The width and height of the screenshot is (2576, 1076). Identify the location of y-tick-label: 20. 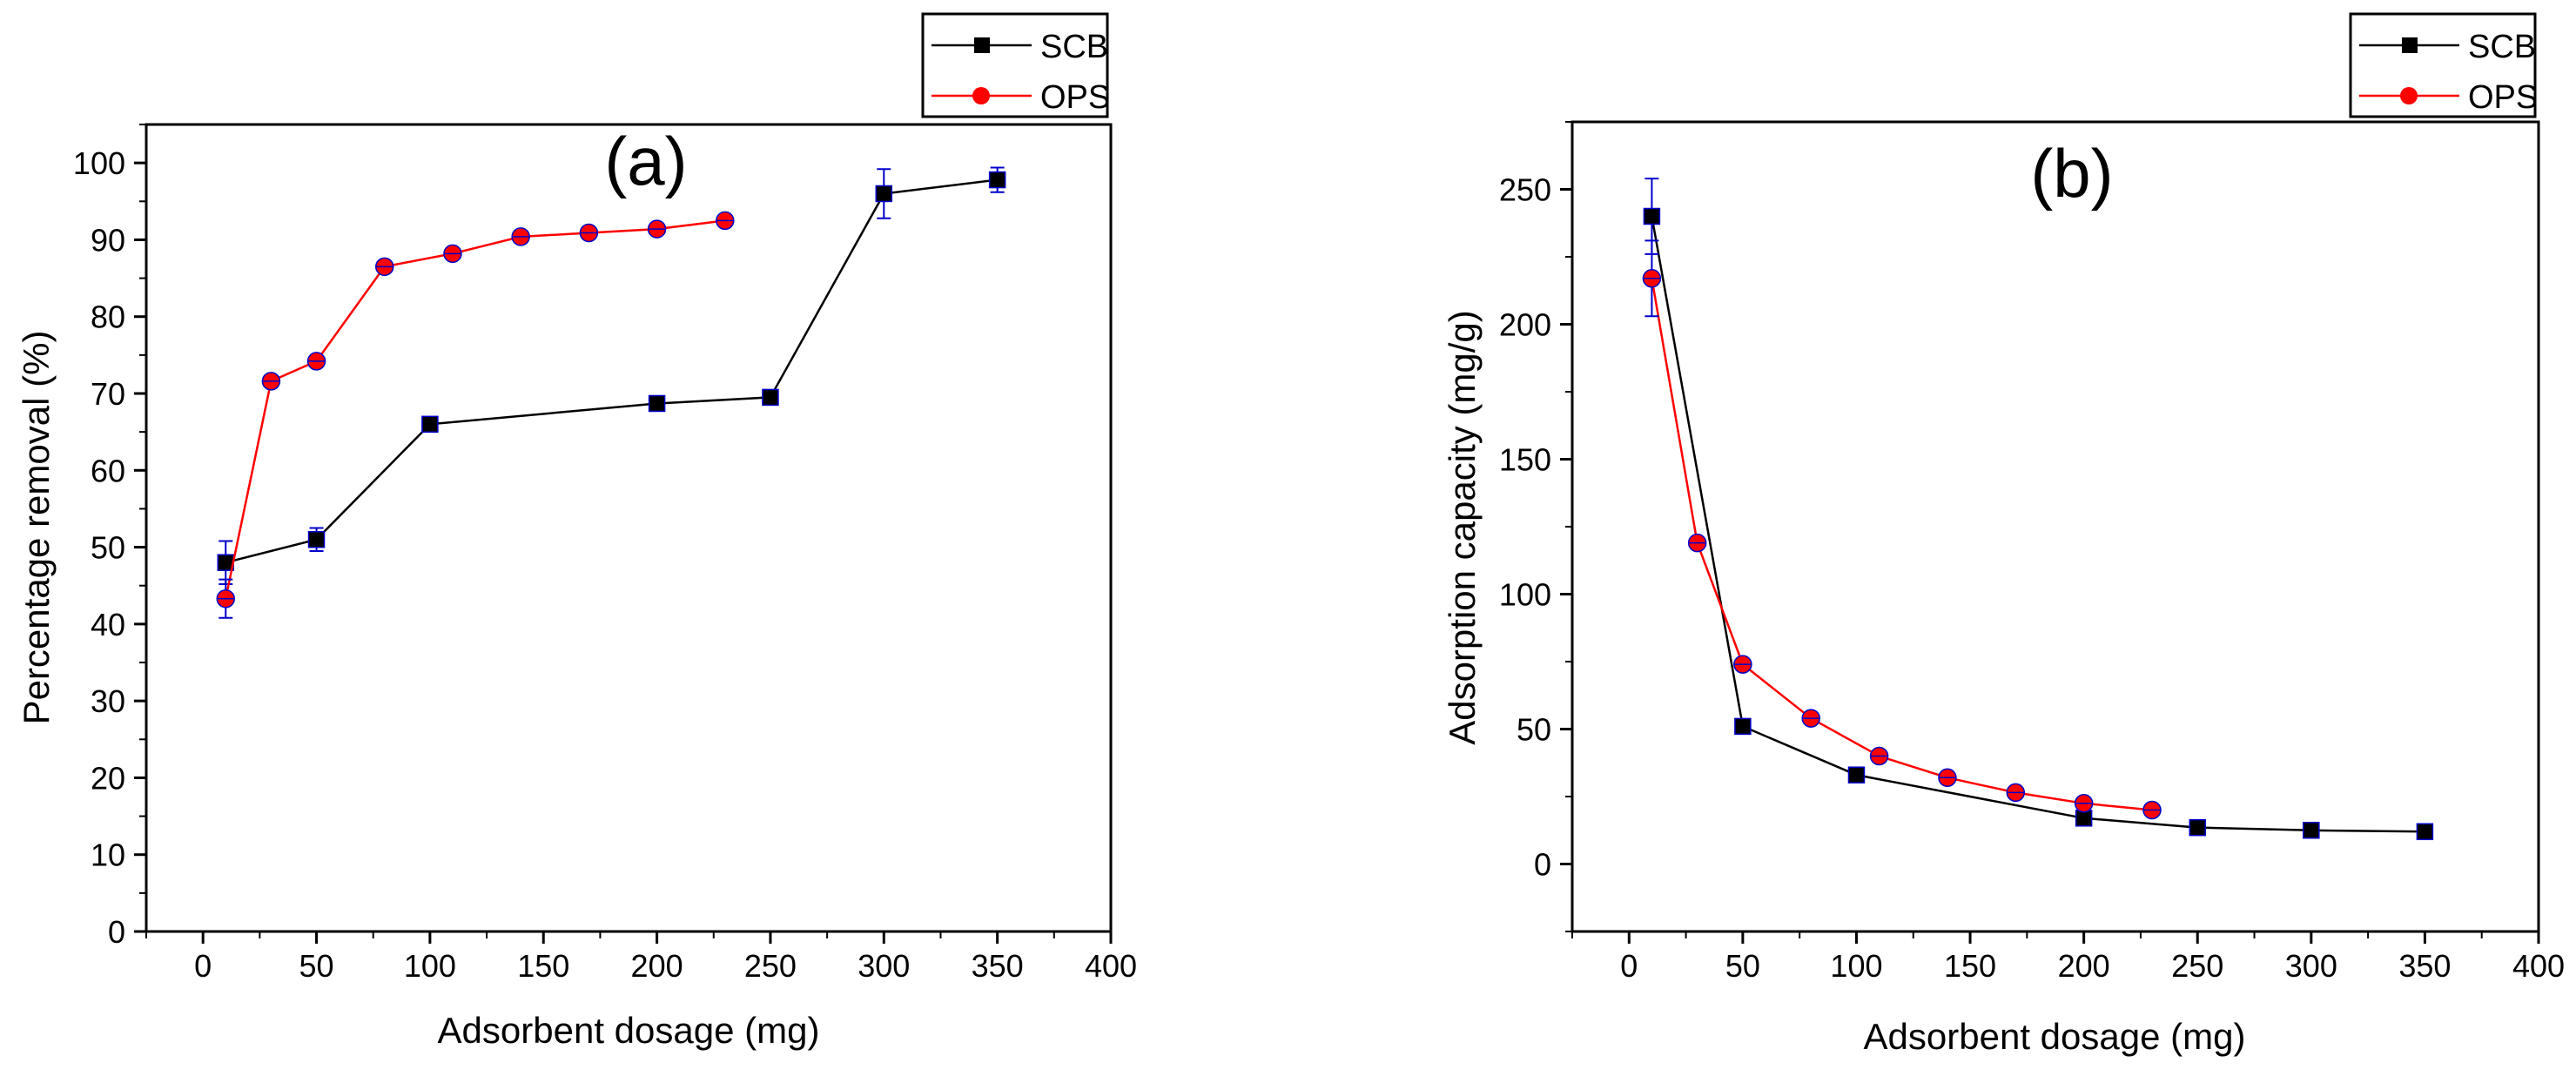
(108, 778).